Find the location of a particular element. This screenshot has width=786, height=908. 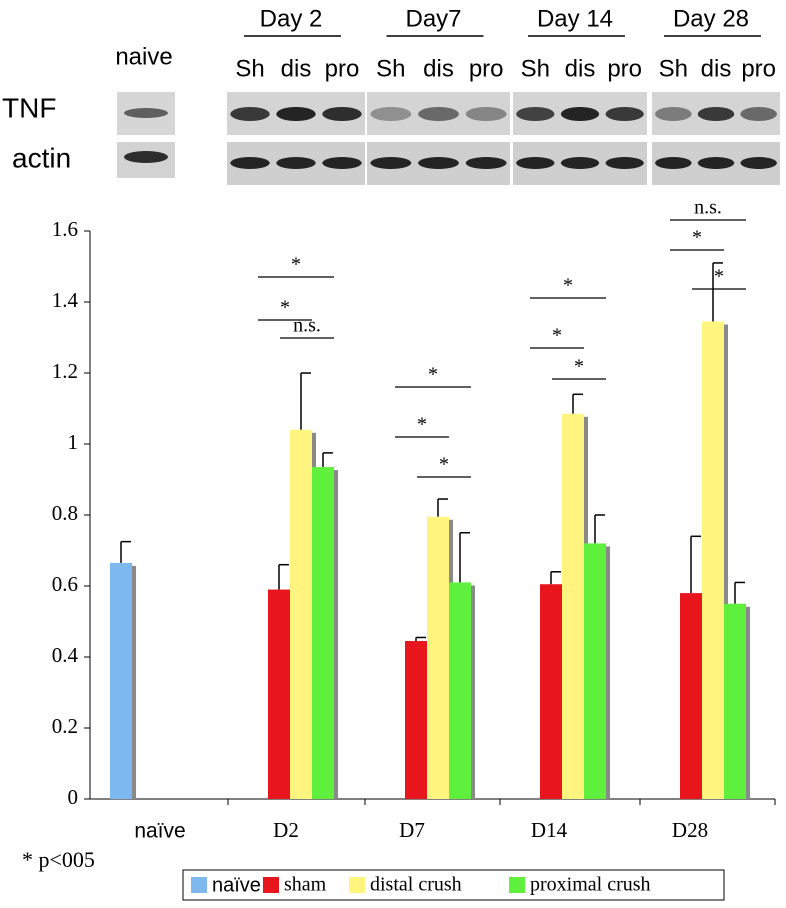

naive-lane-label: naive is located at coordinates (143, 56).